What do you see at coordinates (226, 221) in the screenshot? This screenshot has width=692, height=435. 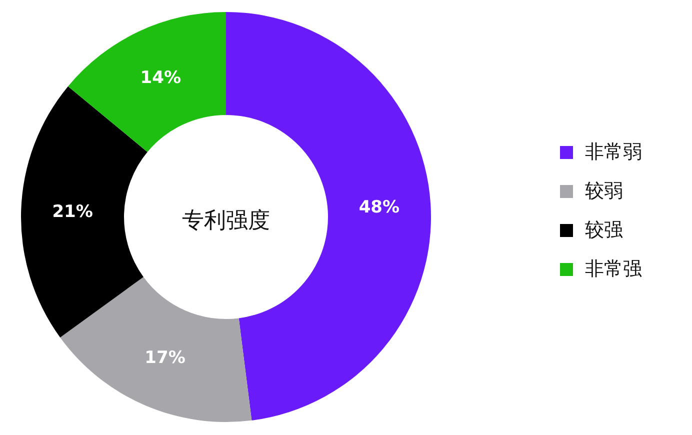 I see `text: 专利强度` at bounding box center [226, 221].